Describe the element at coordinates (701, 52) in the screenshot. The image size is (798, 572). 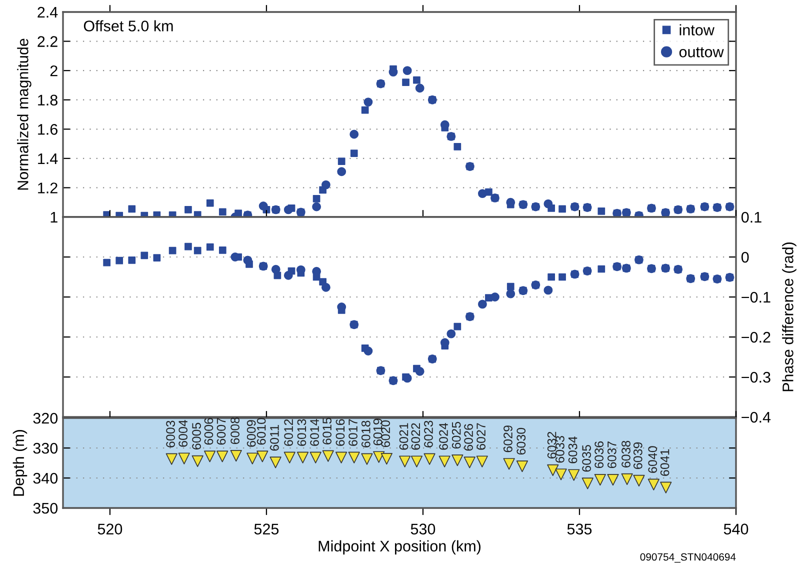
I see `legend-label: outtow` at that location.